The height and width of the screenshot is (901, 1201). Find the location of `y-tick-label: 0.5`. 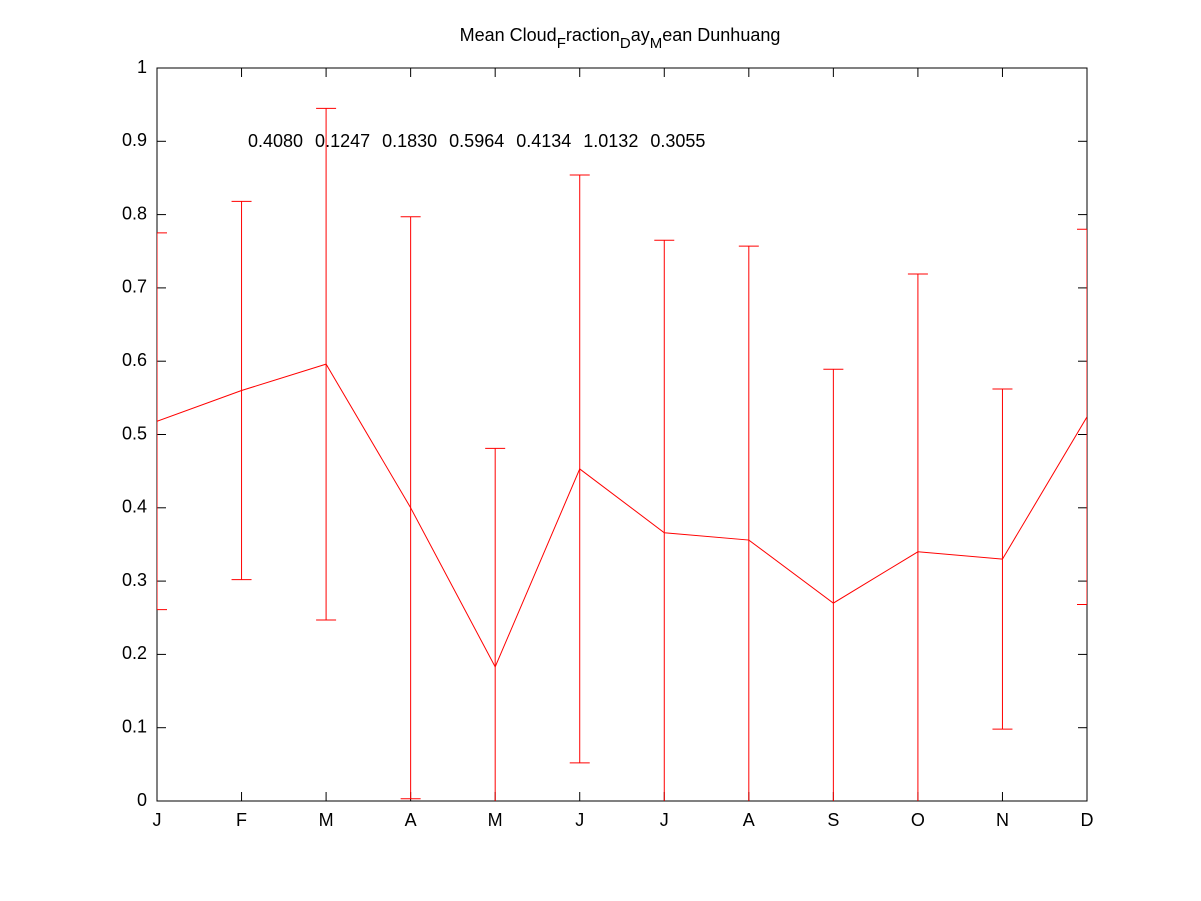

y-tick-label: 0.5 is located at coordinates (134, 433).